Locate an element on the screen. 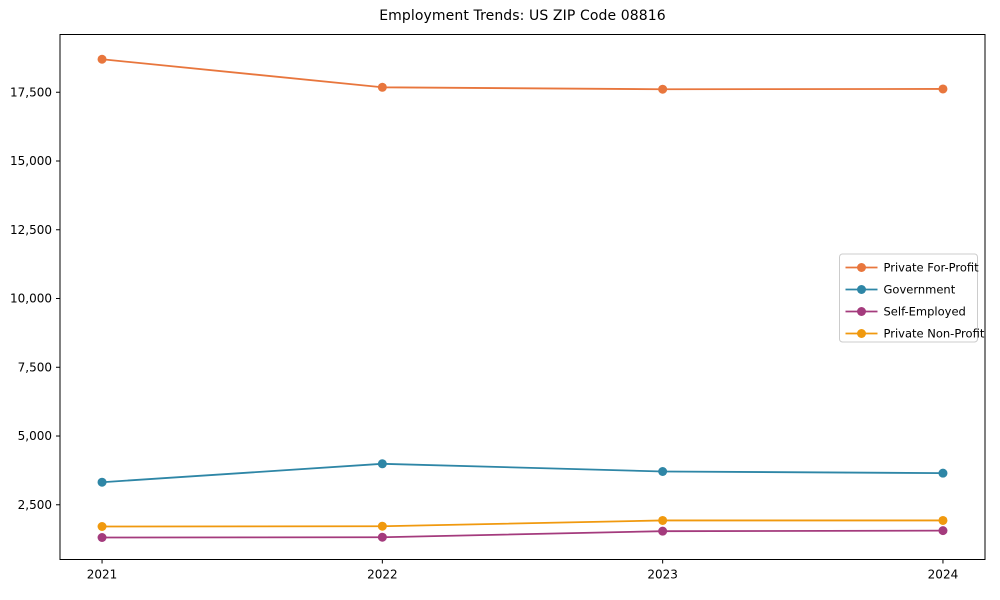 The height and width of the screenshot is (600, 1000). y-tick-label: 17,500 is located at coordinates (31, 92).